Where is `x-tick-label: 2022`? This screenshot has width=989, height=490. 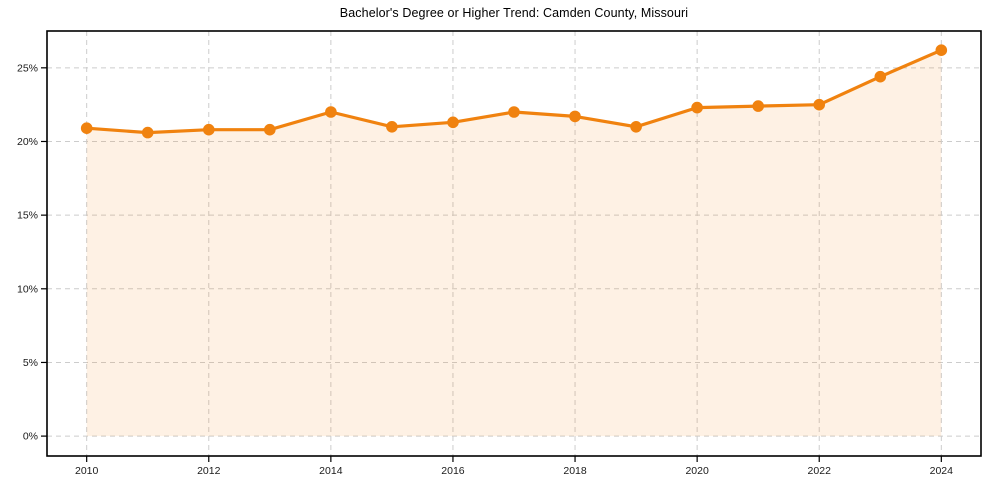
x-tick-label: 2022 is located at coordinates (820, 471).